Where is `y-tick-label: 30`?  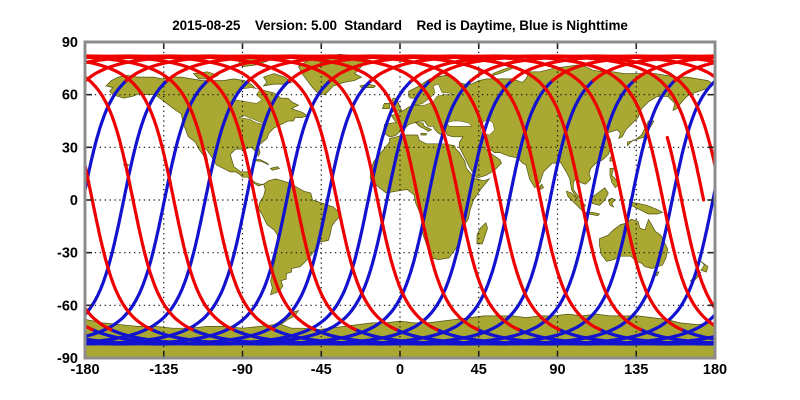 y-tick-label: 30 is located at coordinates (70, 148).